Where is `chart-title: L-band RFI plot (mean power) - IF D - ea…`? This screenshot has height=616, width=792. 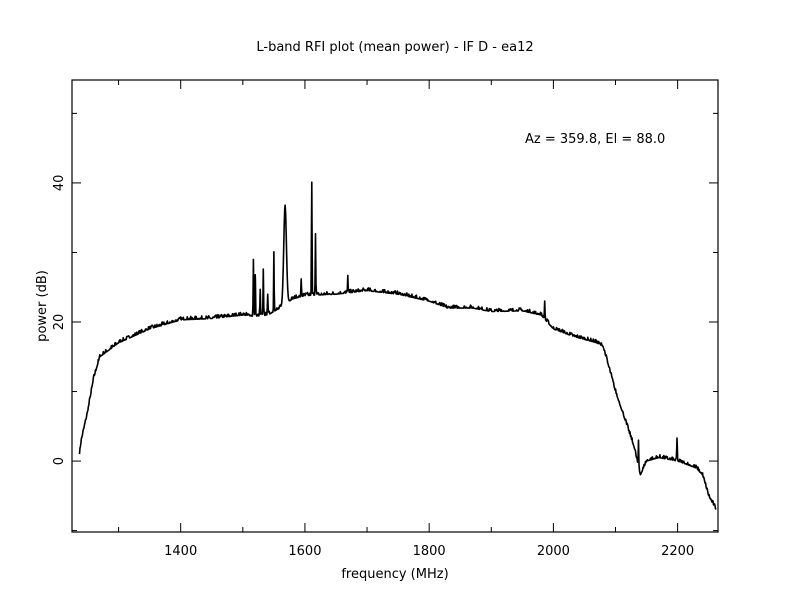
chart-title: L-band RFI plot (mean power) - IF D - ea… is located at coordinates (394, 47).